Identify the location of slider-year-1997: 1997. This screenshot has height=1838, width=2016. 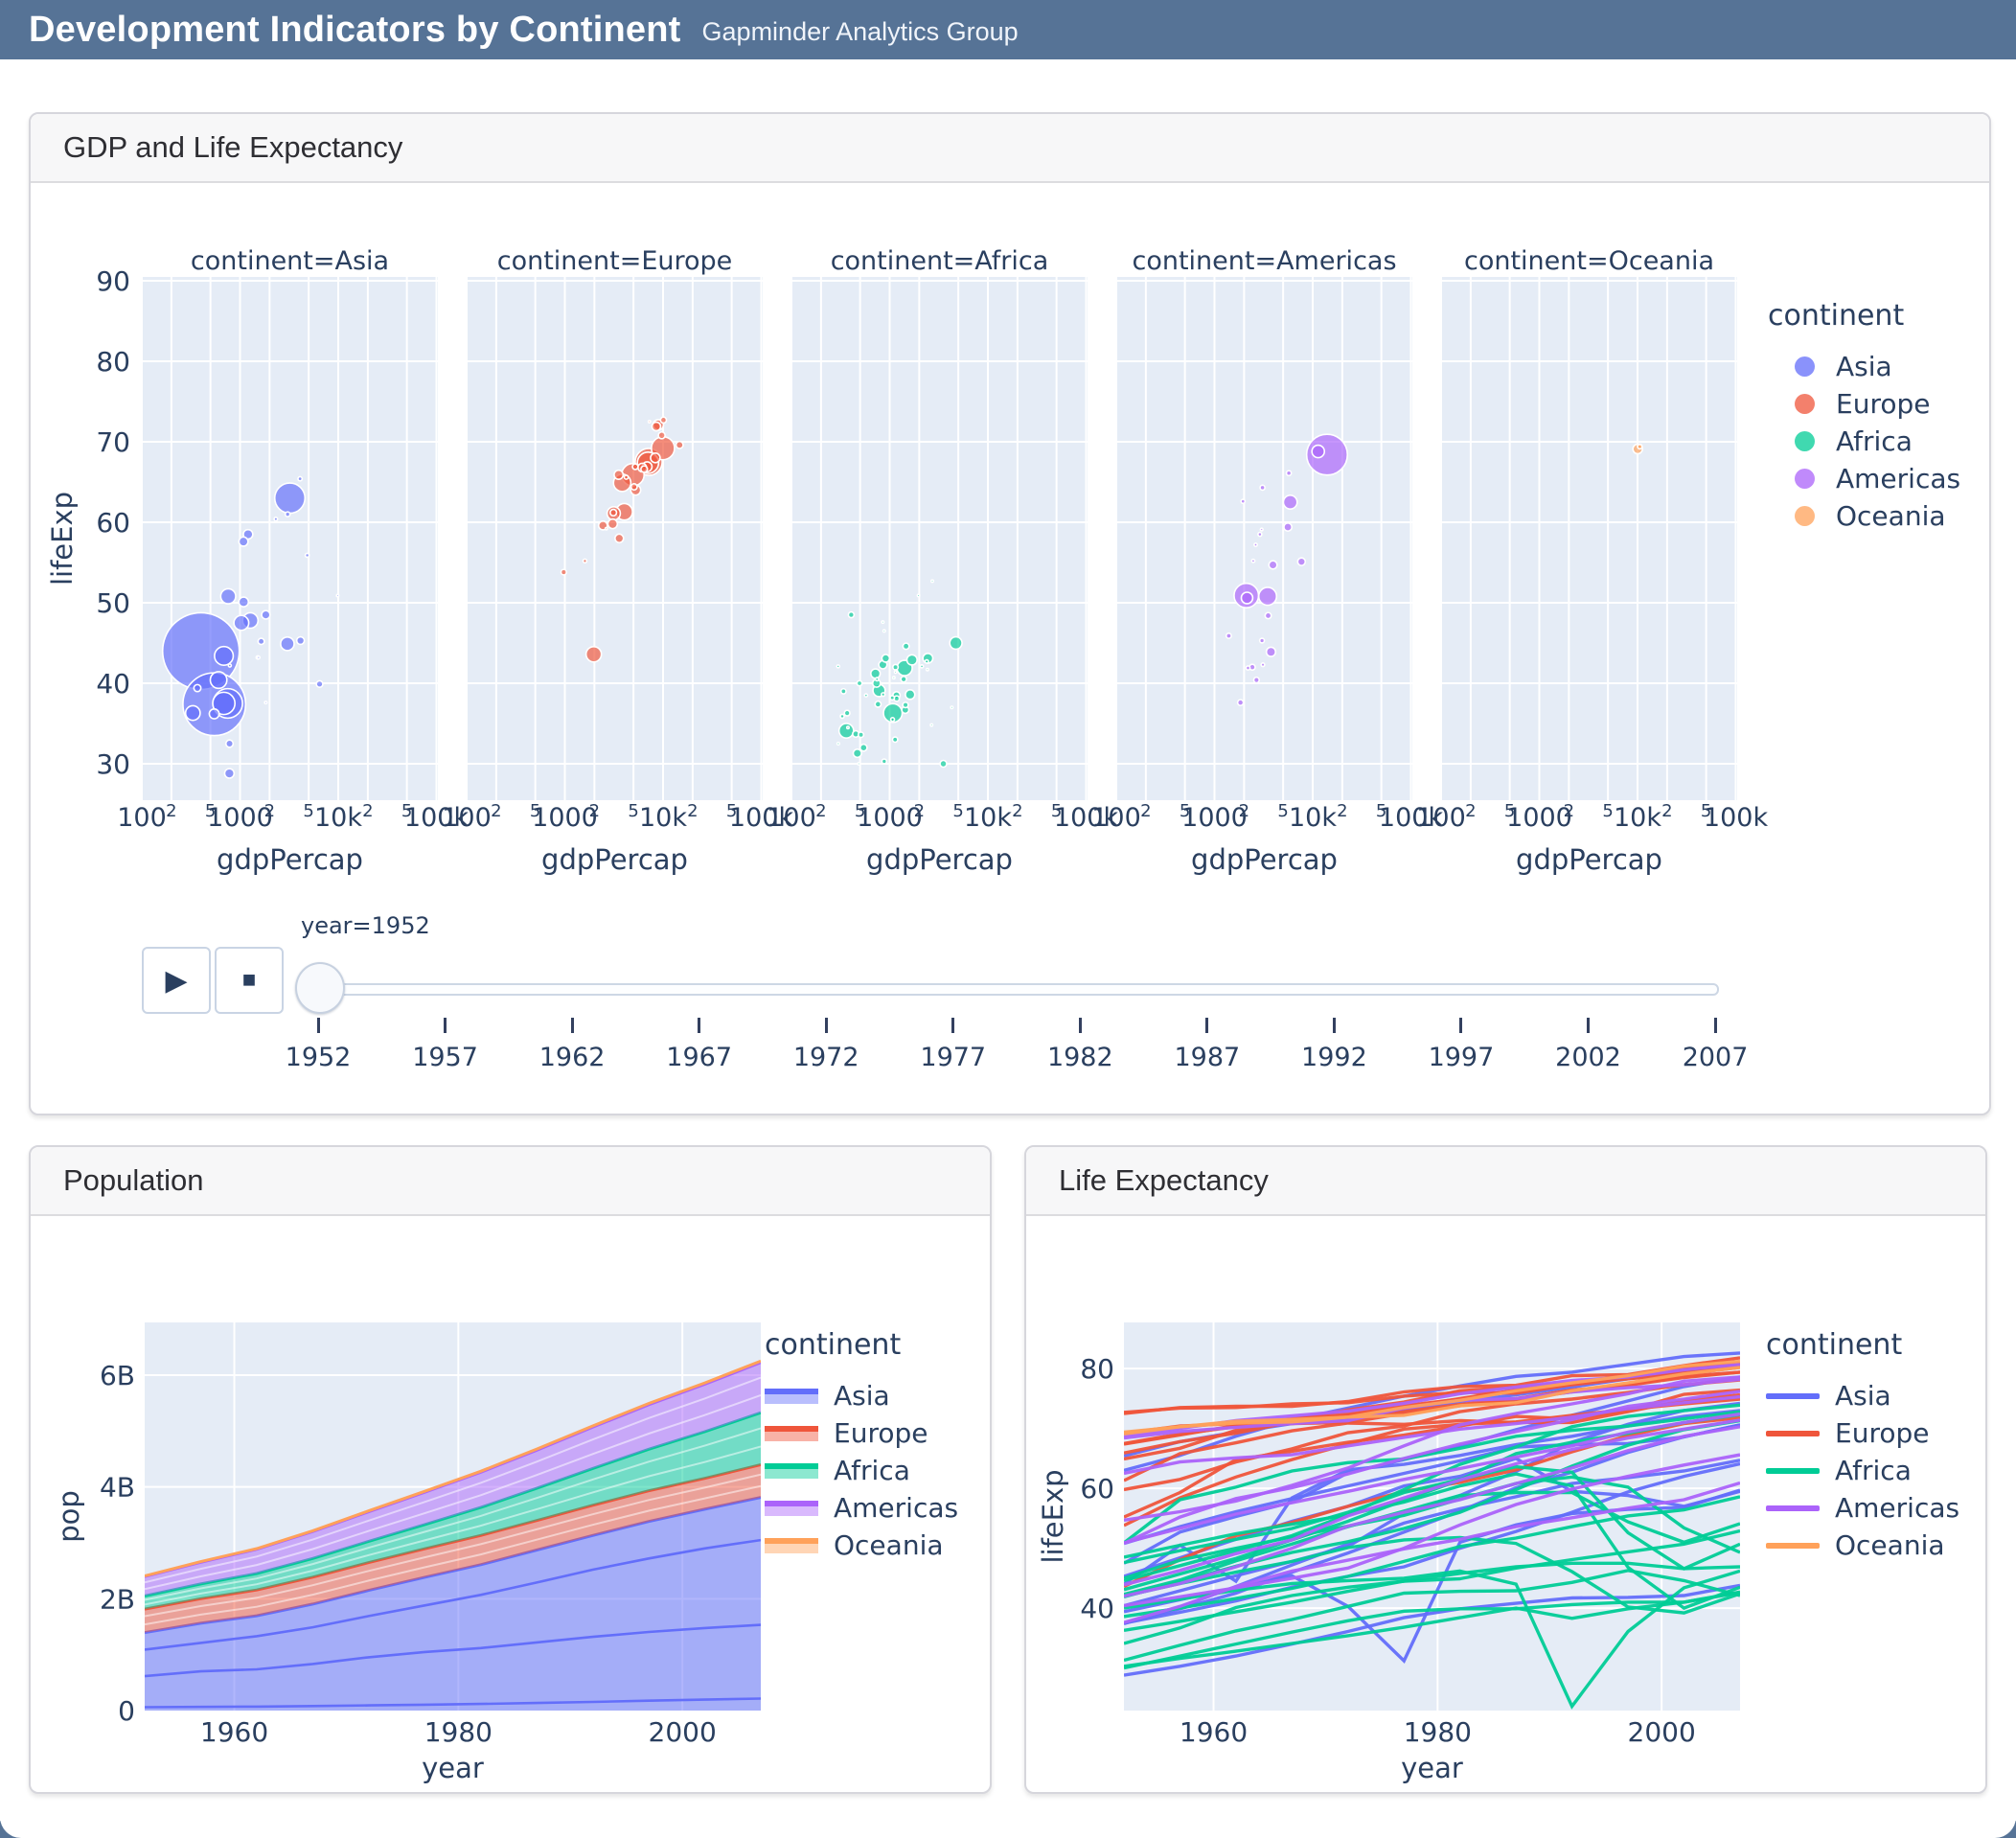
(1461, 1058).